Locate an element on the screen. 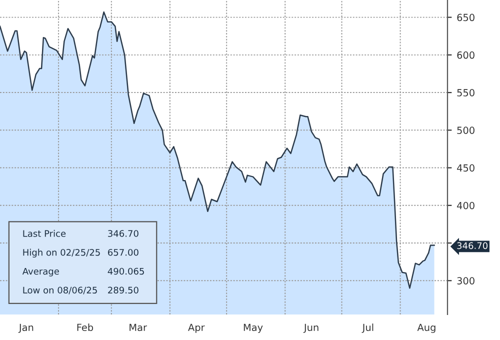  y-tick-label: 650 is located at coordinates (465, 18).